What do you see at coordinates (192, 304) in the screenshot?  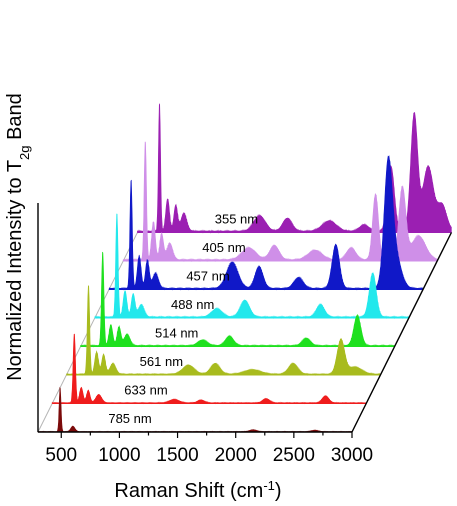 I see `series-label: 488 nm` at bounding box center [192, 304].